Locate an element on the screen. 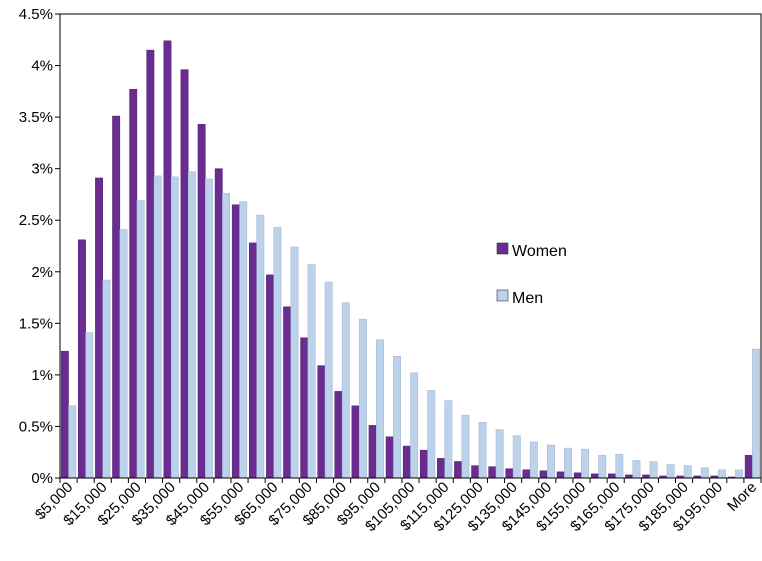 The height and width of the screenshot is (561, 762). y-tick-label: 0% is located at coordinates (42, 478).